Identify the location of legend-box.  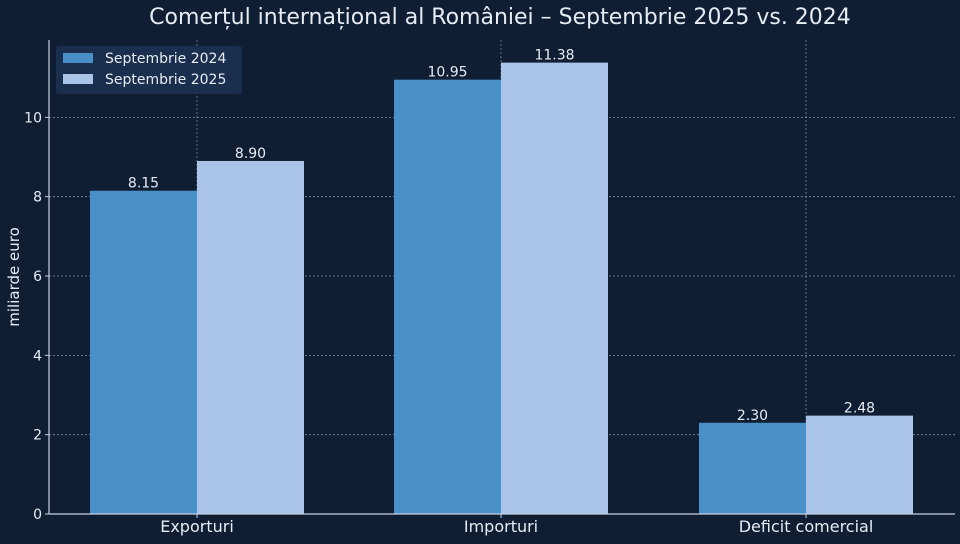
(149, 70).